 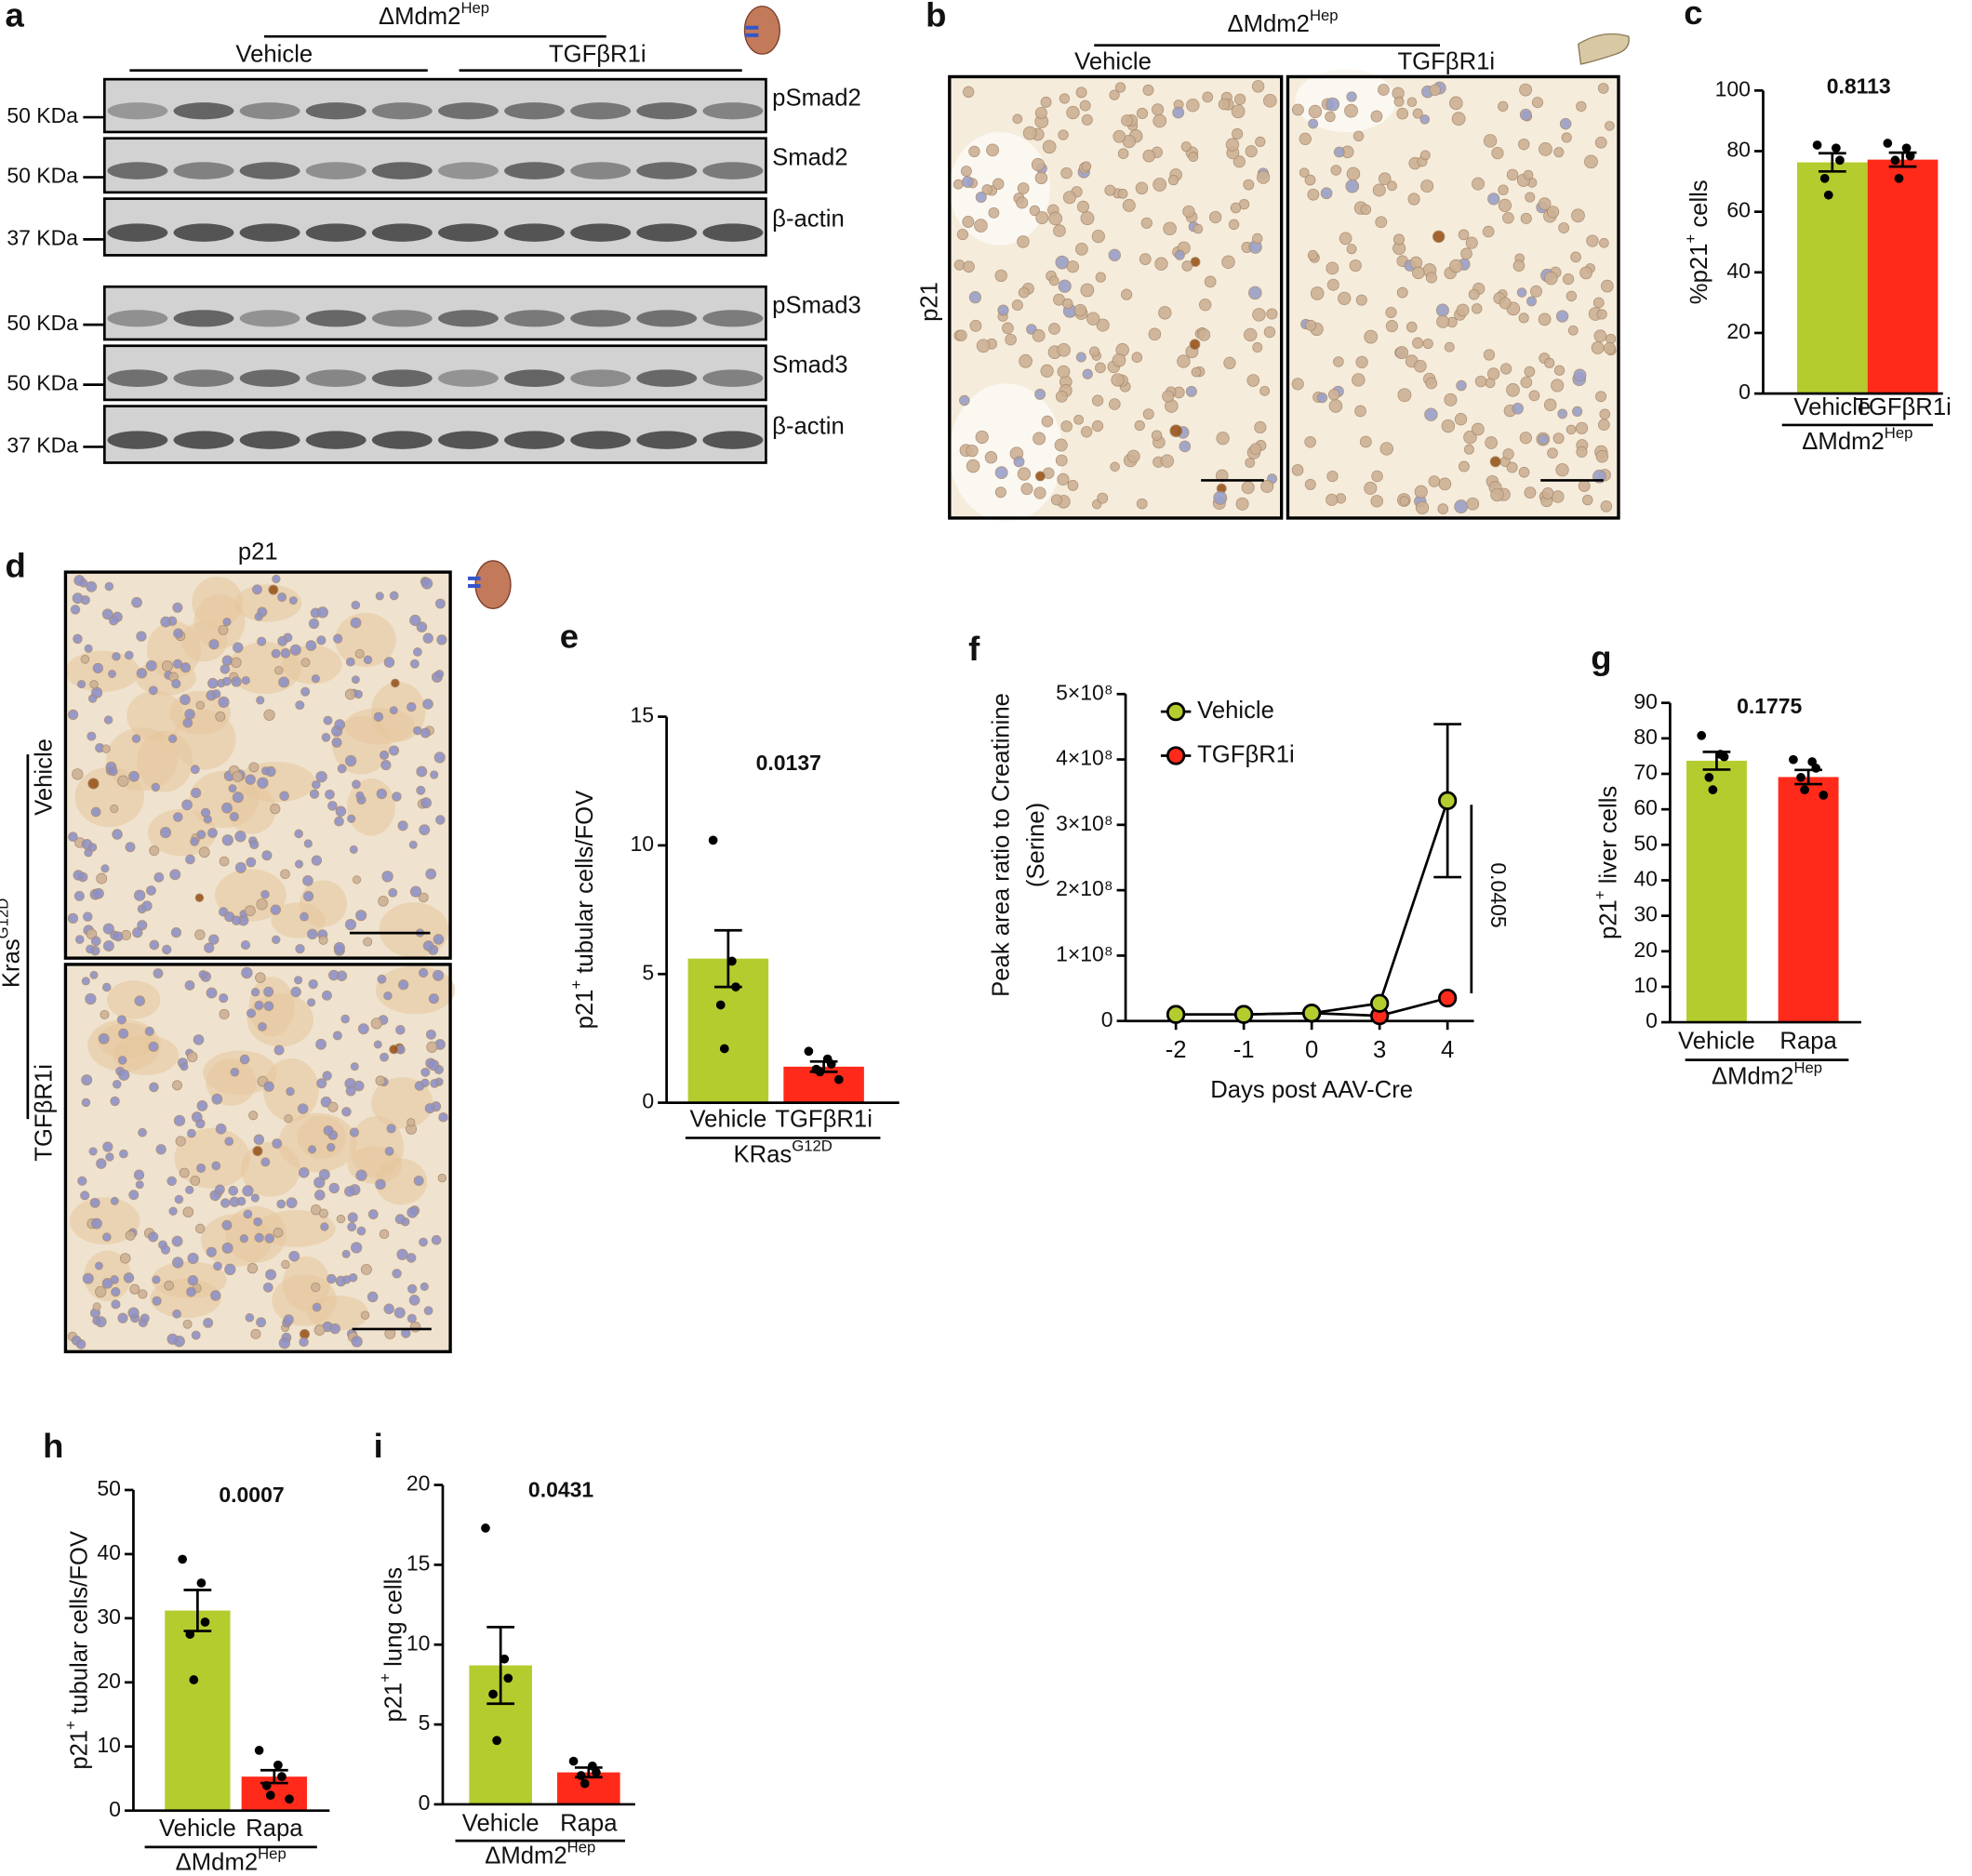 What do you see at coordinates (809, 158) in the screenshot?
I see `protein-label: Smad2` at bounding box center [809, 158].